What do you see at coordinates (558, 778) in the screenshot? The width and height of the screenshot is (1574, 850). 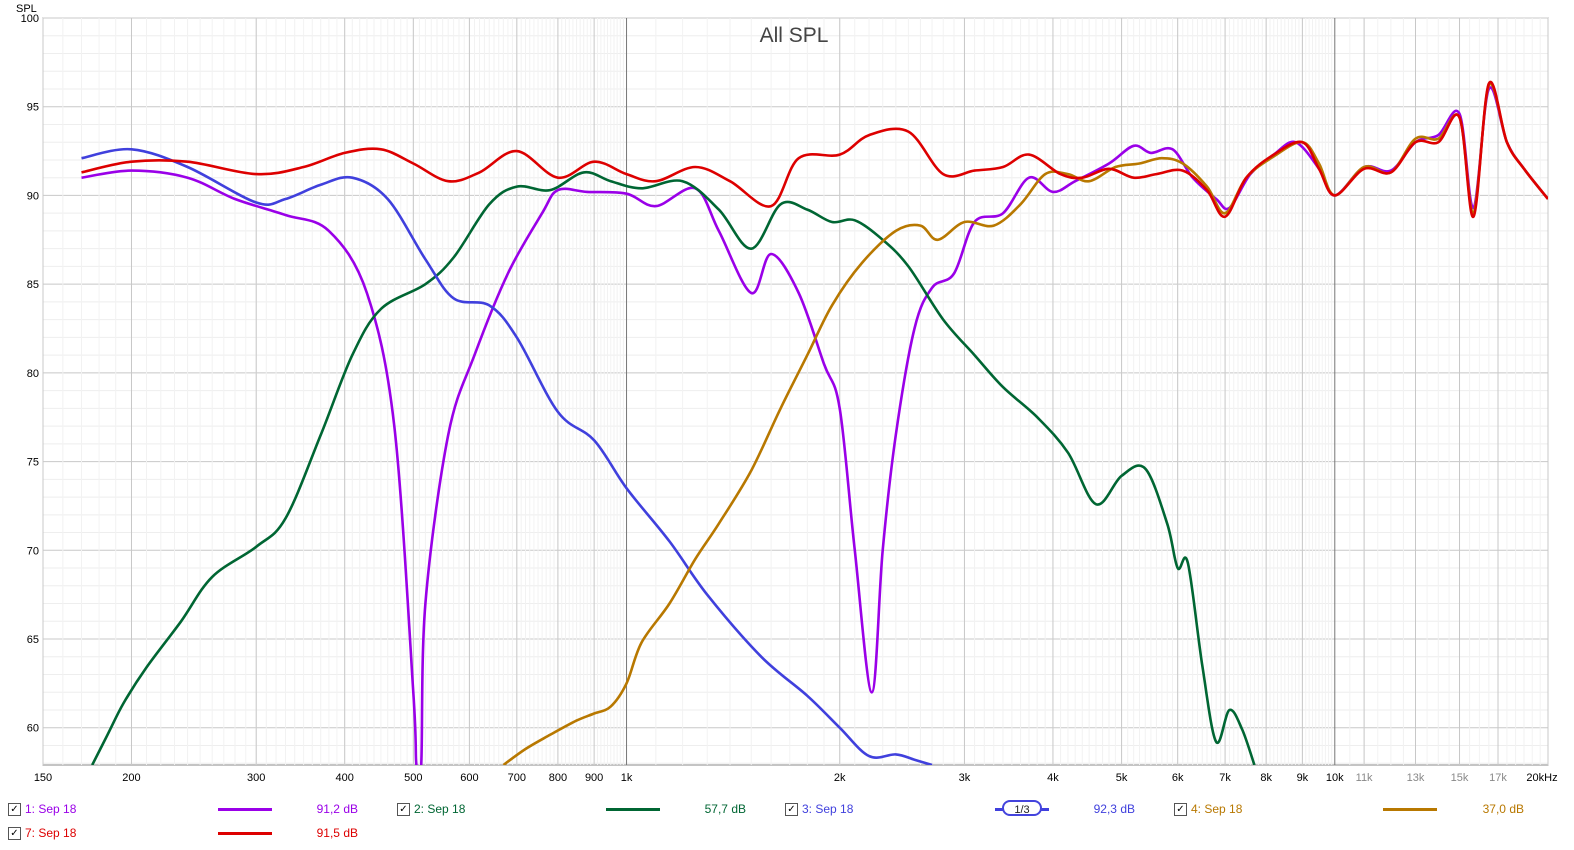 I see `x-tick-label: 800` at bounding box center [558, 778].